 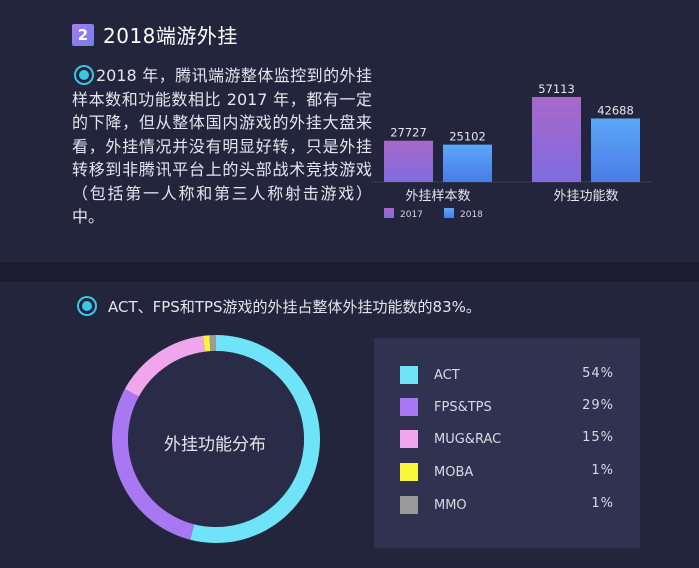 I want to click on bar-data-label: 42688, so click(x=615, y=110).